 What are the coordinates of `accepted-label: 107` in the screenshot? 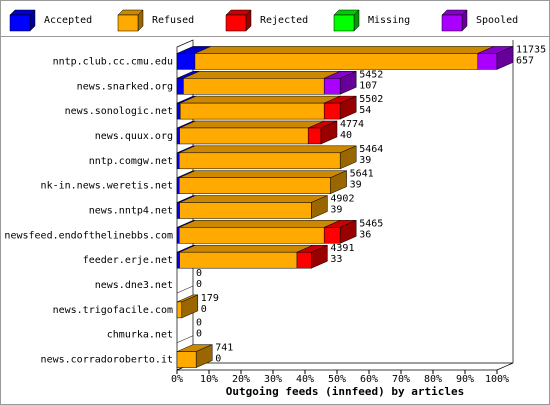 It's located at (368, 85).